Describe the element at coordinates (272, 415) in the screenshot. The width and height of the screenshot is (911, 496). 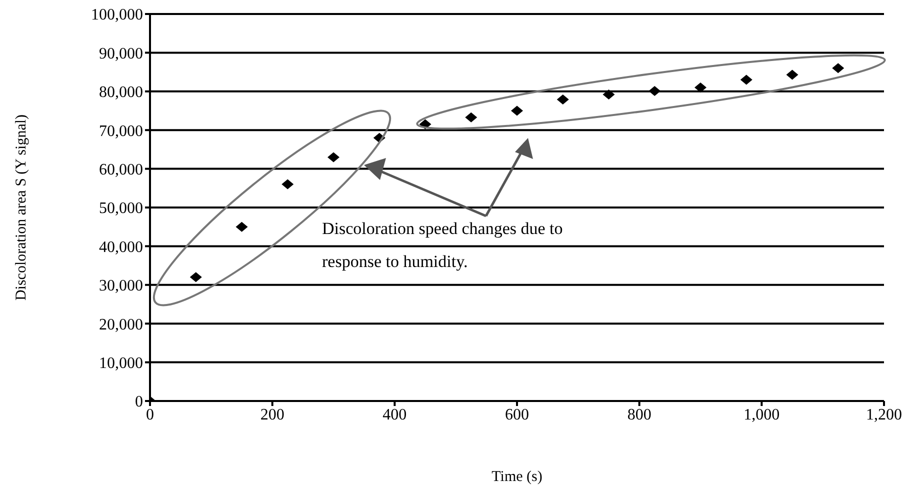
I see `x-tick-label: 200` at that location.